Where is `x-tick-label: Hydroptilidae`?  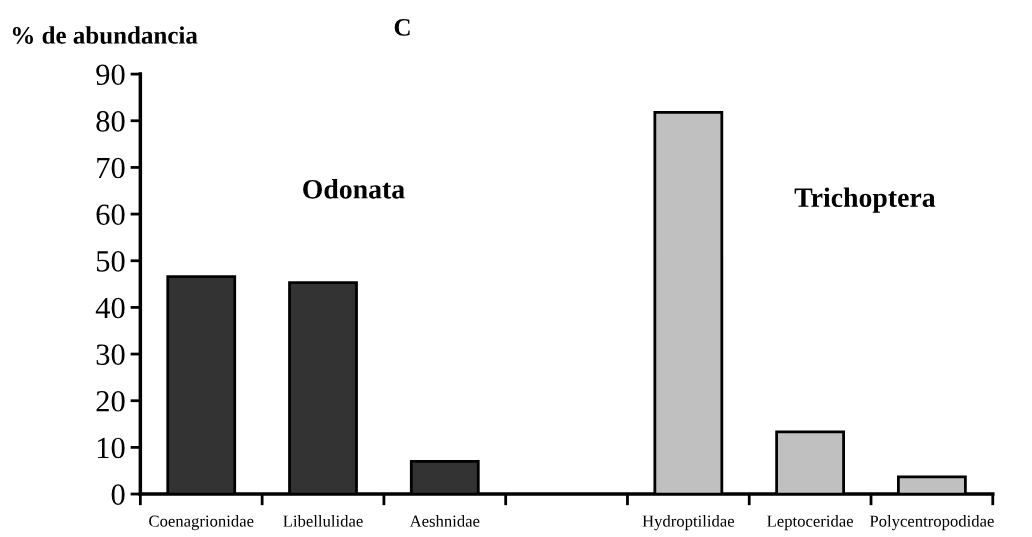
x-tick-label: Hydroptilidae is located at coordinates (688, 523).